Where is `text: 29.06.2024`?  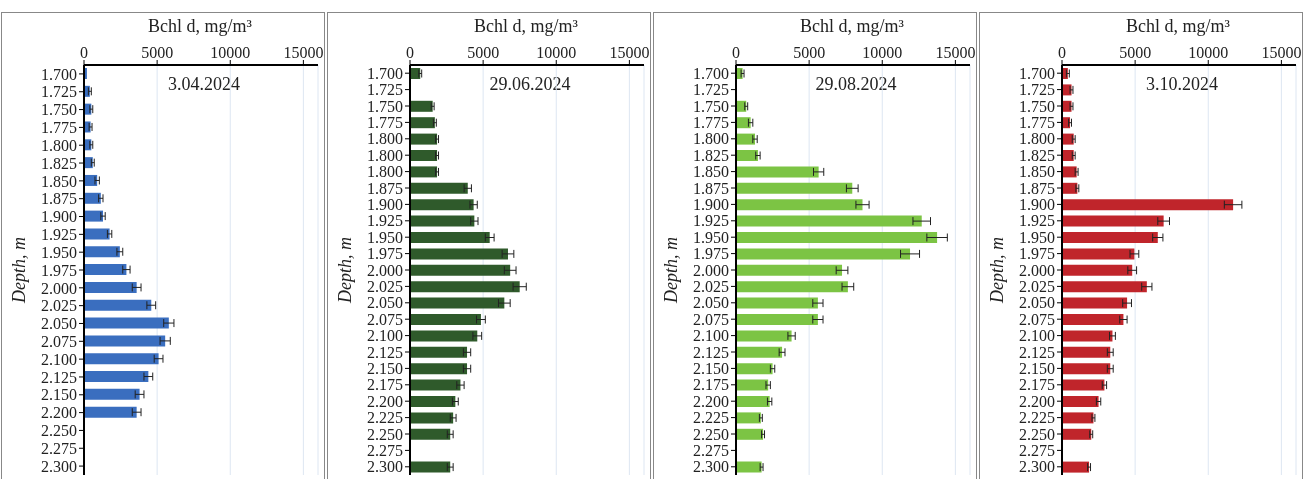
text: 29.06.2024 is located at coordinates (530, 84).